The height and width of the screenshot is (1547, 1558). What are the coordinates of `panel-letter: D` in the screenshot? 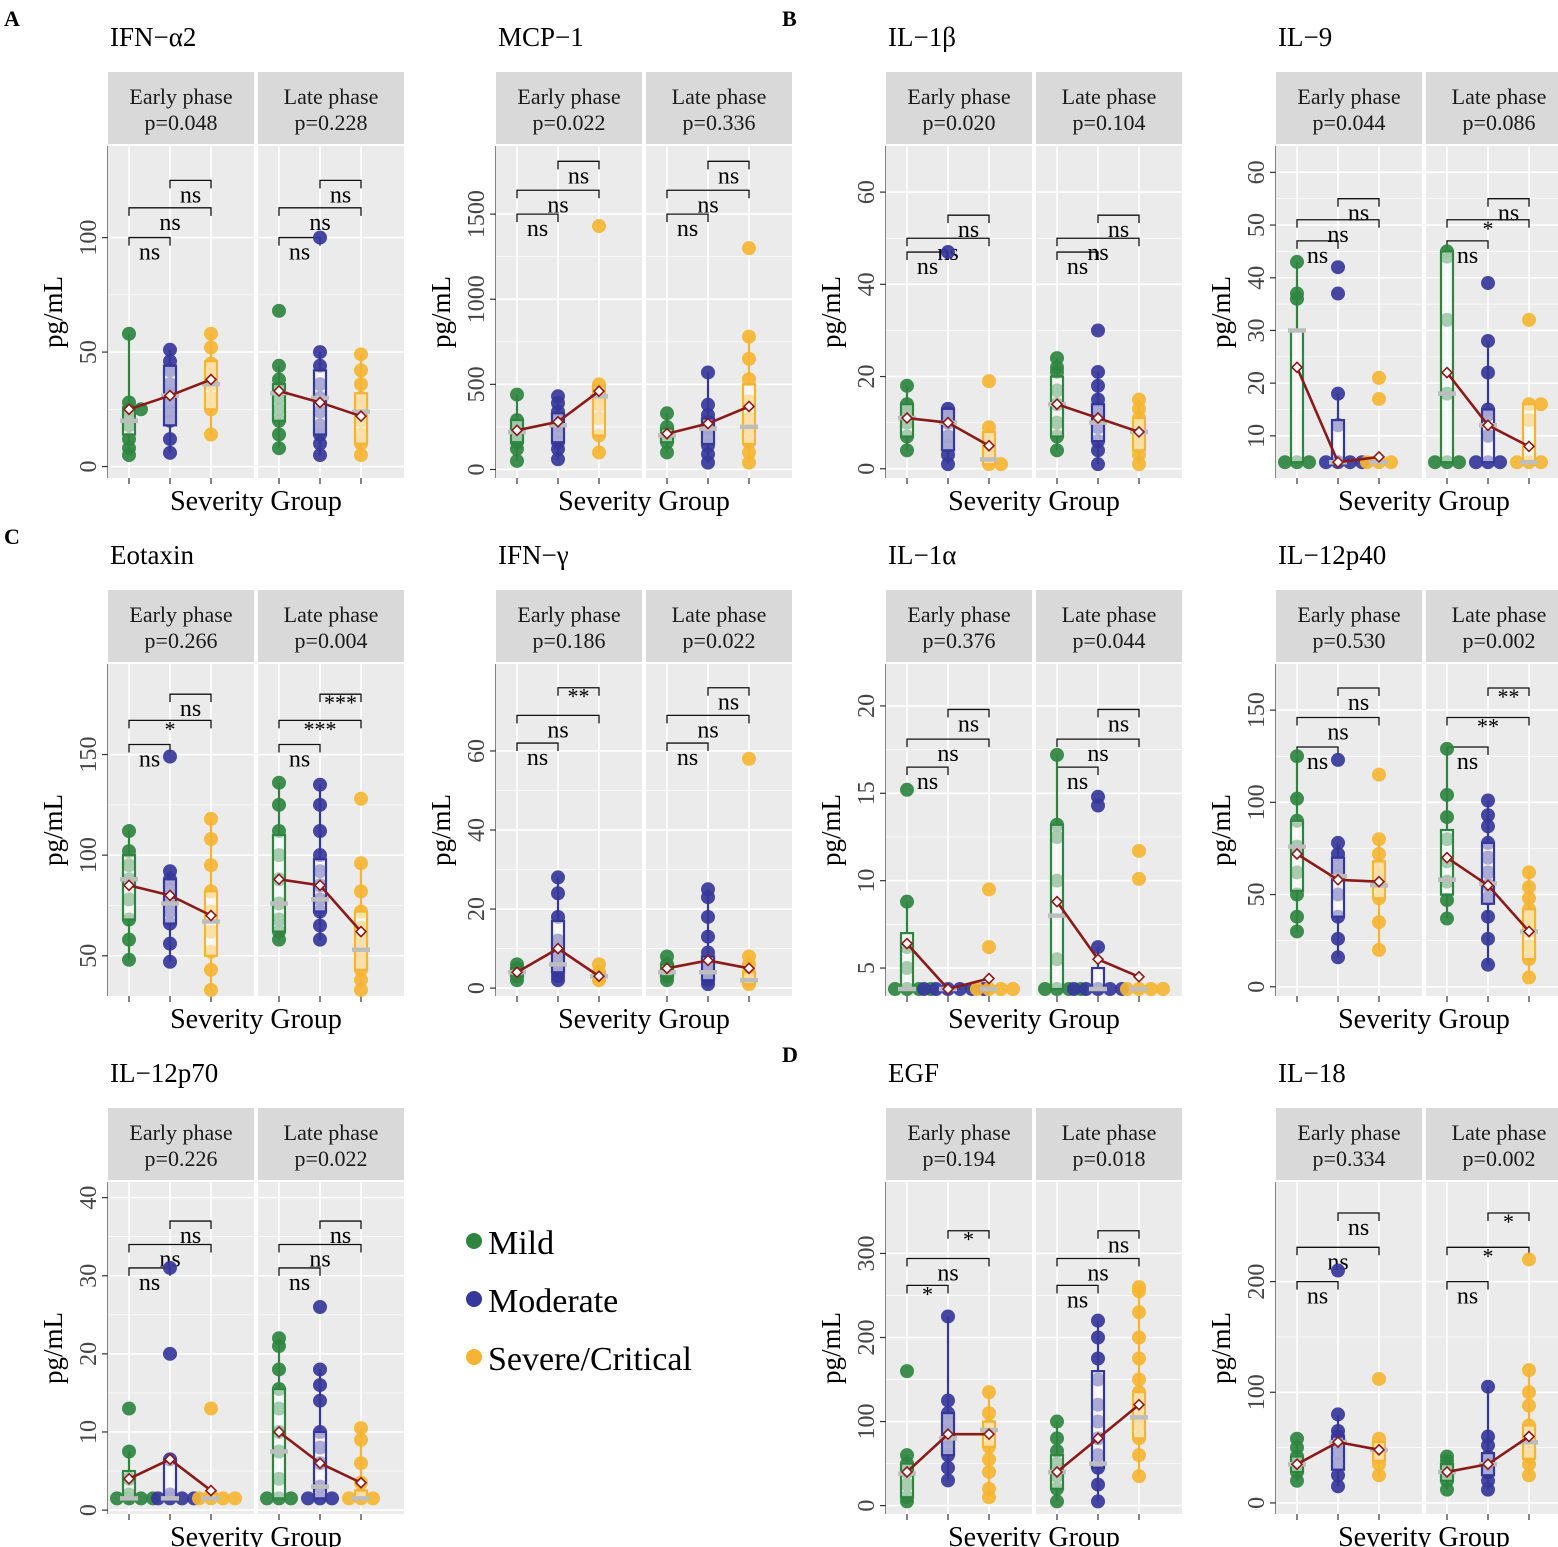 It's located at (790, 1054).